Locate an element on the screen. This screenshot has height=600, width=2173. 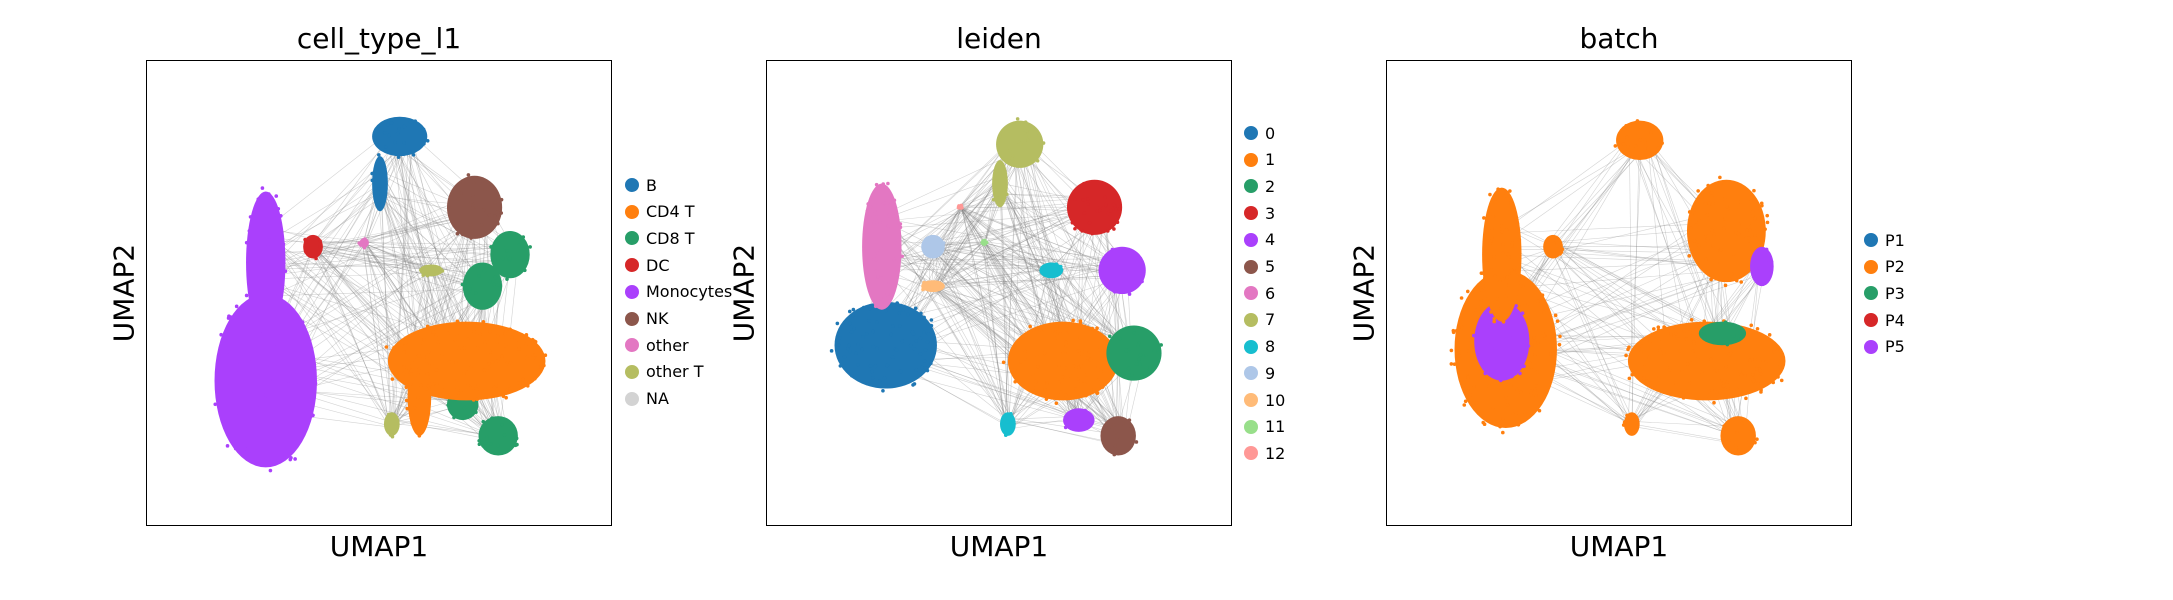
legend-item: 10 is located at coordinates (1264, 400).